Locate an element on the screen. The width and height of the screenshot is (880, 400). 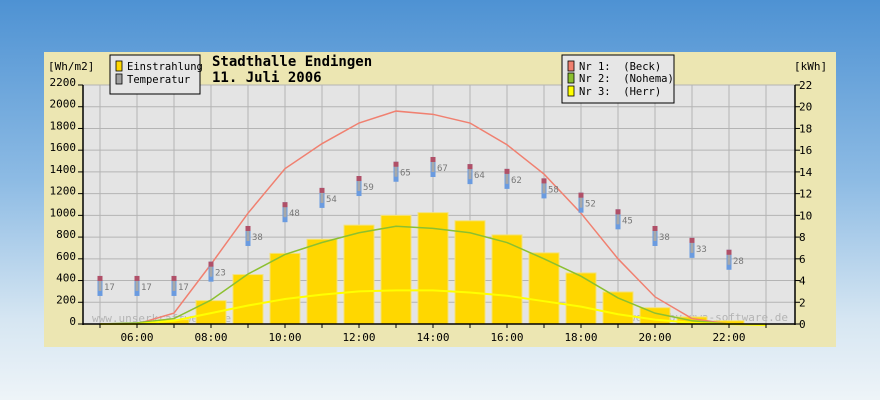
legend-swatch-herr is located at coordinates (571, 91).